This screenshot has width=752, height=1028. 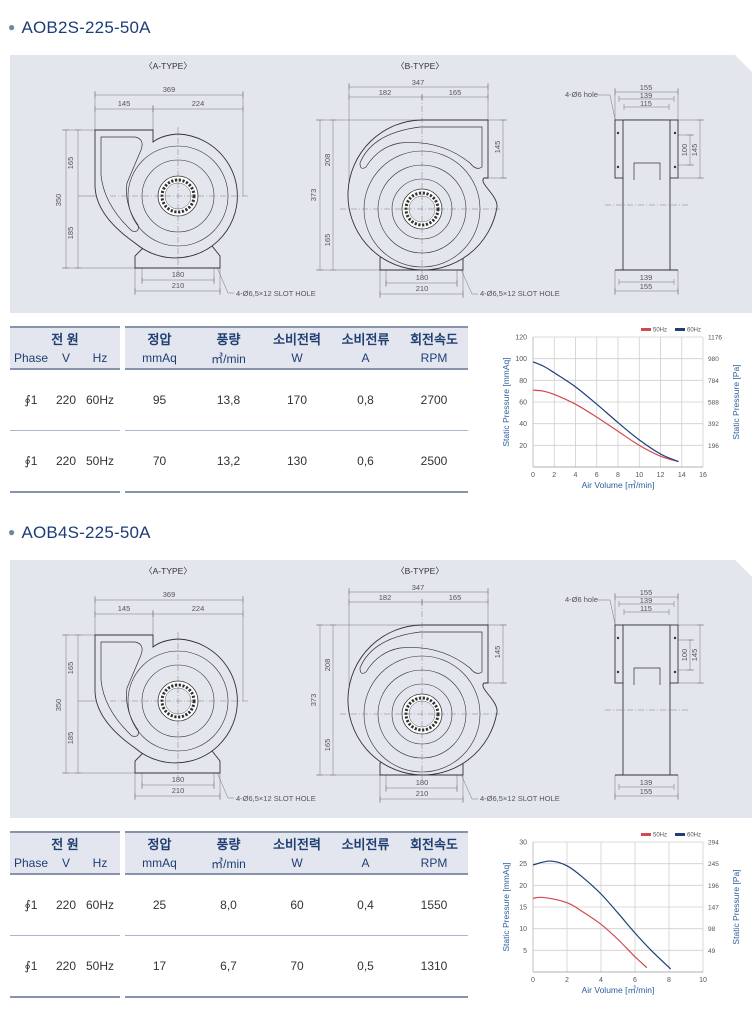 I want to click on power-cell: 170, so click(x=297, y=400).